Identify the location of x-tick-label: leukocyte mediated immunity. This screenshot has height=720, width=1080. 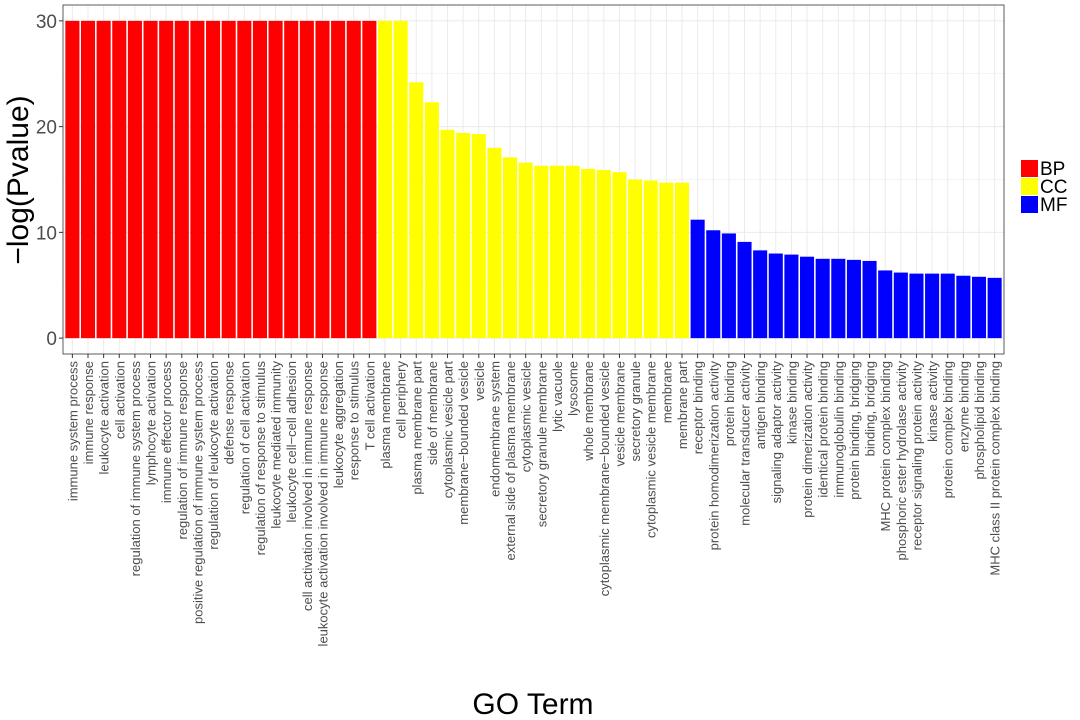
(276, 445).